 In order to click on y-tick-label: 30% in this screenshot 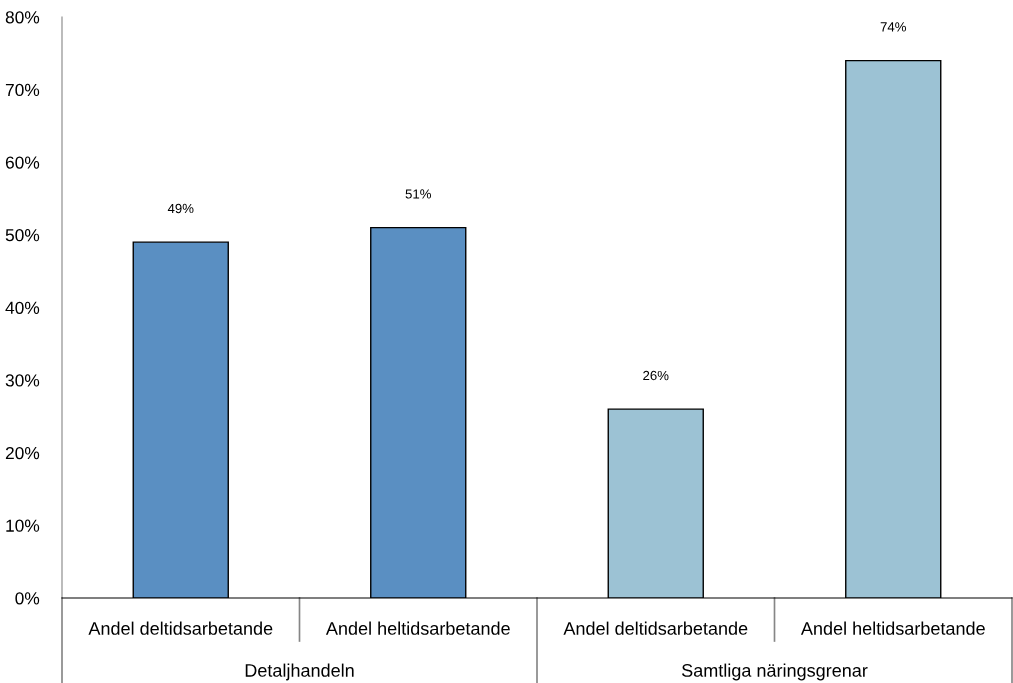, I will do `click(22, 380)`.